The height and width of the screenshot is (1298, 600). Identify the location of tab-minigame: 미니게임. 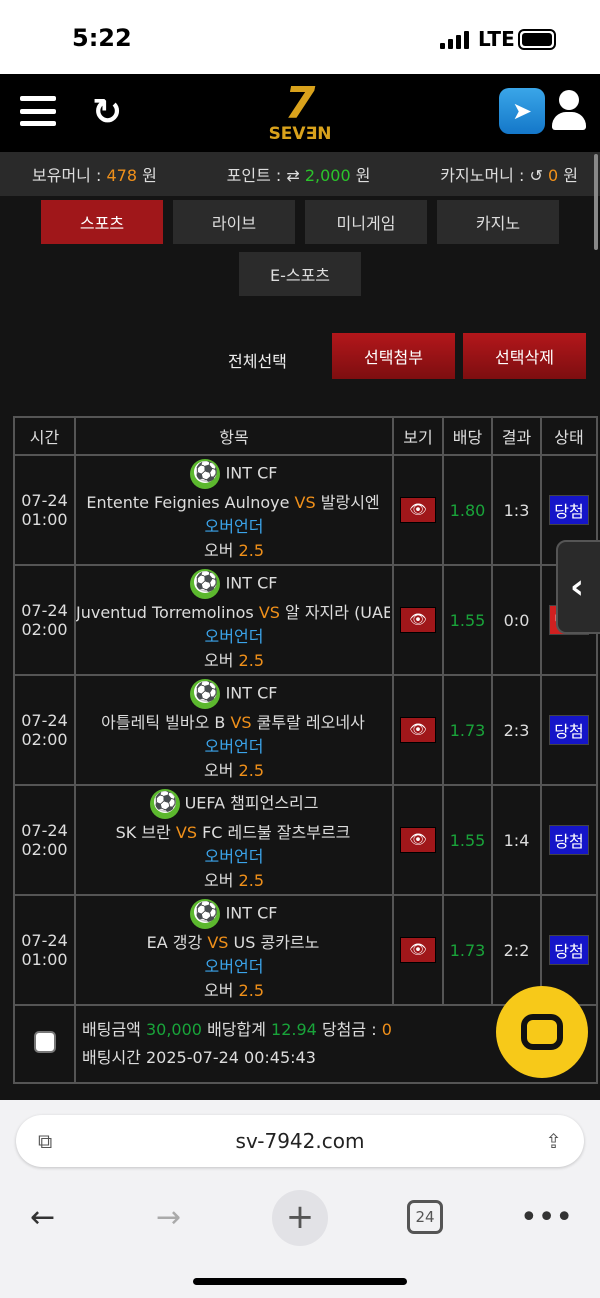
(366, 222).